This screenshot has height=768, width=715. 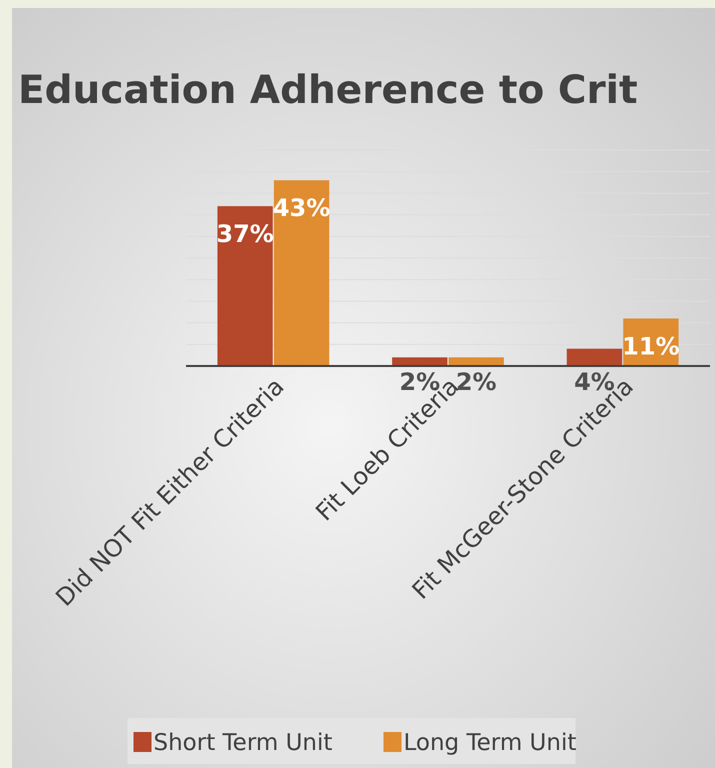 What do you see at coordinates (301, 208) in the screenshot?
I see `data-label: 43%` at bounding box center [301, 208].